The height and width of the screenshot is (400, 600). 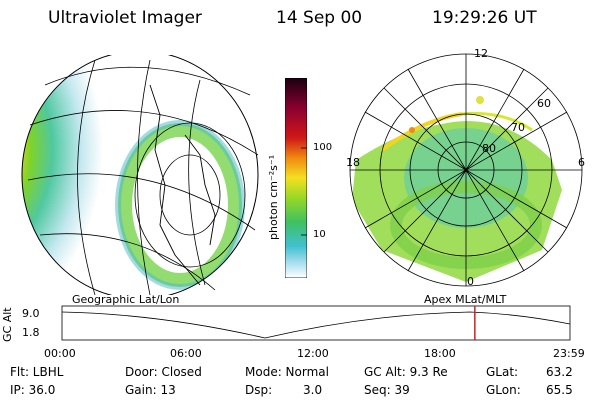 What do you see at coordinates (259, 390) in the screenshot?
I see `dsp-label: Dsp:` at bounding box center [259, 390].